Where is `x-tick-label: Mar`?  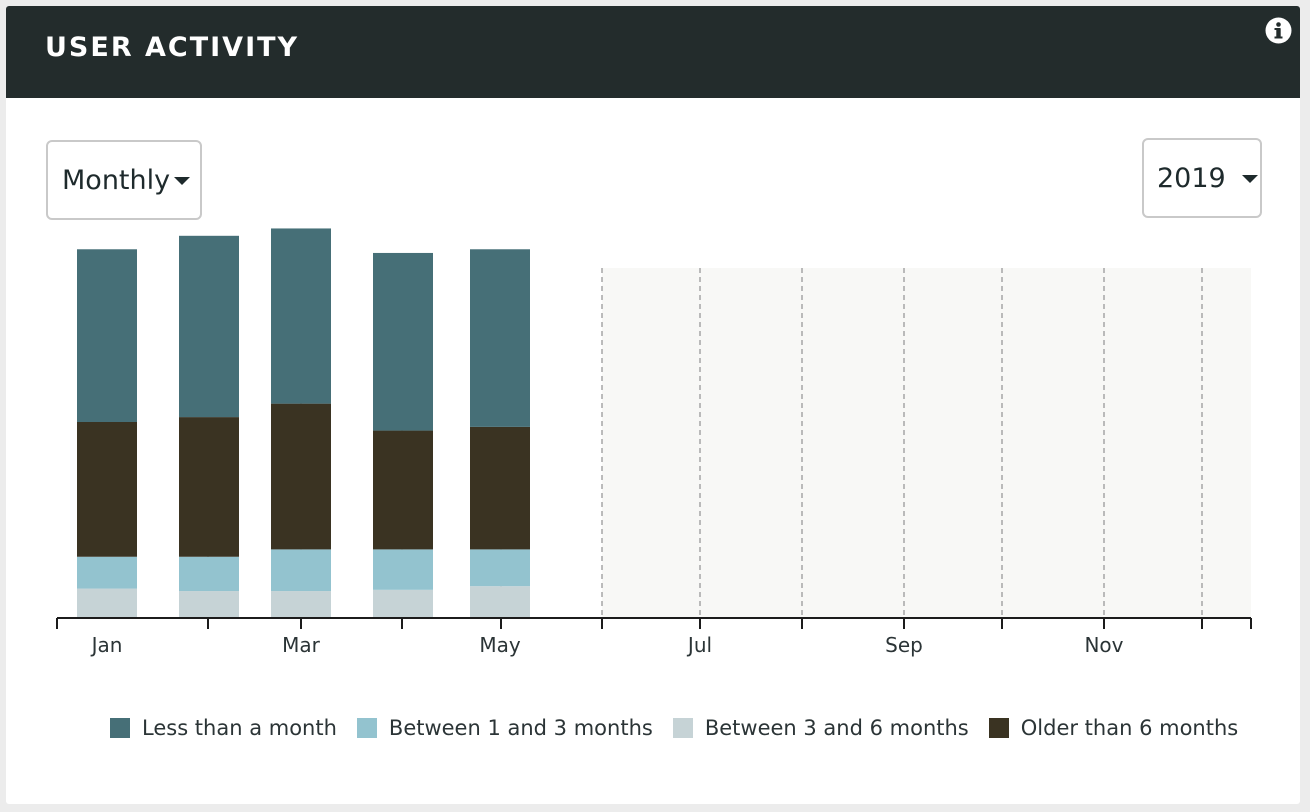 x-tick-label: Mar is located at coordinates (301, 645).